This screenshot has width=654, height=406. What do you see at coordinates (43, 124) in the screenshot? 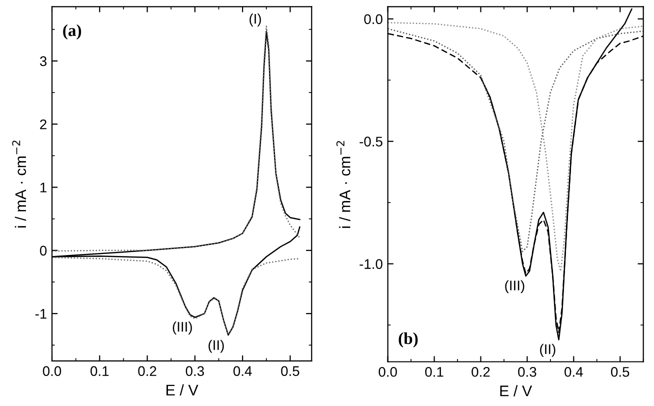
I see `y-tick-label: 2` at bounding box center [43, 124].